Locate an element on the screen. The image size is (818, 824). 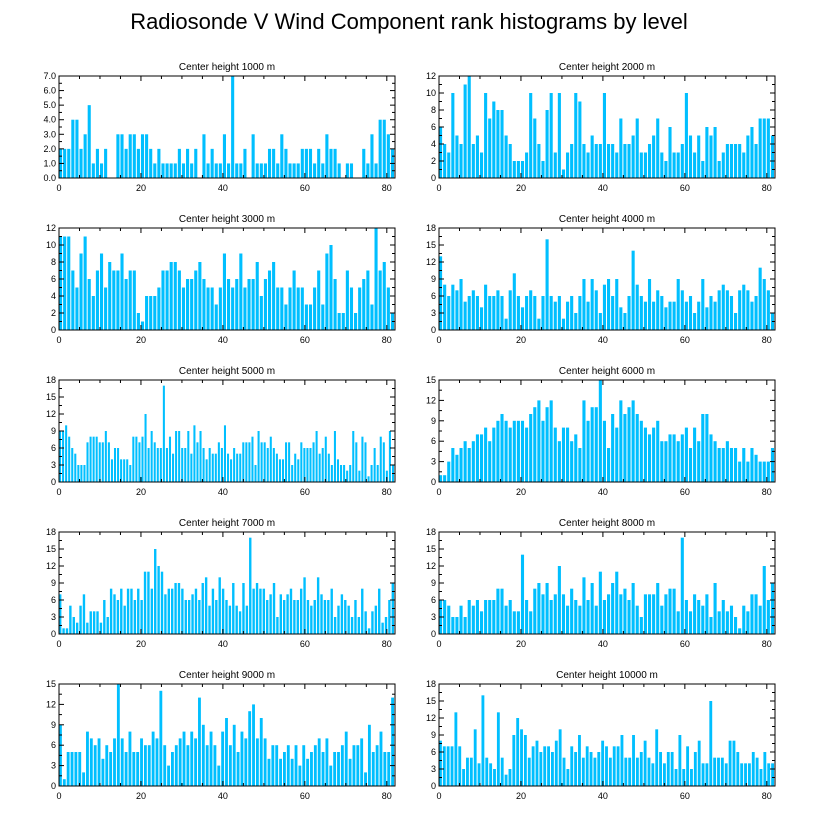
y-tick-label: 3 is located at coordinates (433, 462).